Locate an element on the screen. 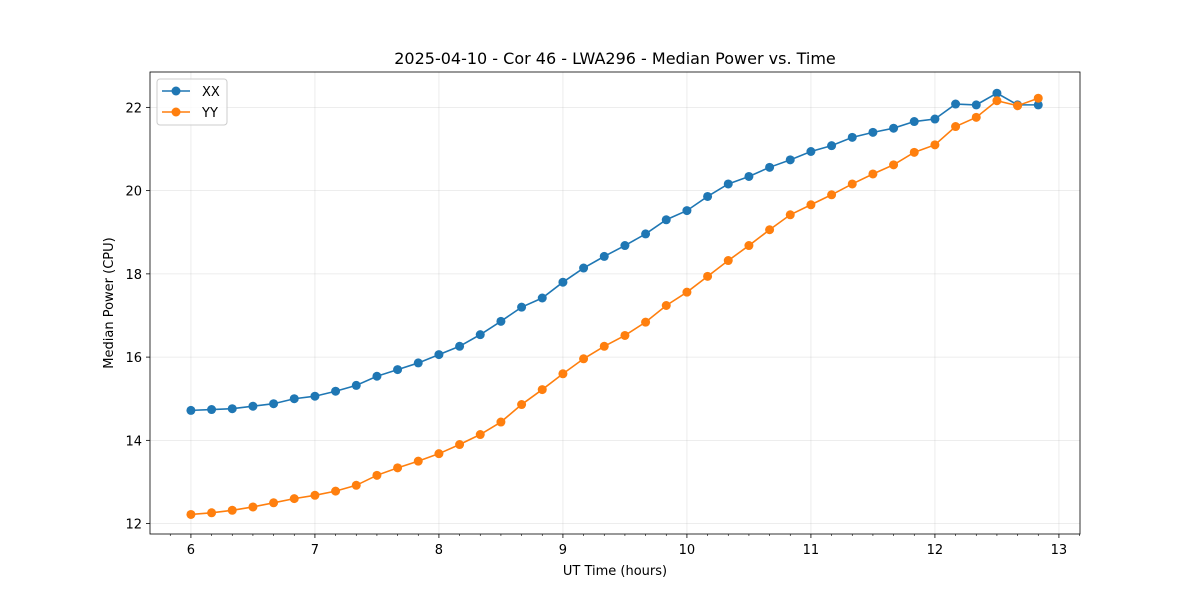 This screenshot has width=1200, height=600. x-tick-label: 6 is located at coordinates (191, 550).